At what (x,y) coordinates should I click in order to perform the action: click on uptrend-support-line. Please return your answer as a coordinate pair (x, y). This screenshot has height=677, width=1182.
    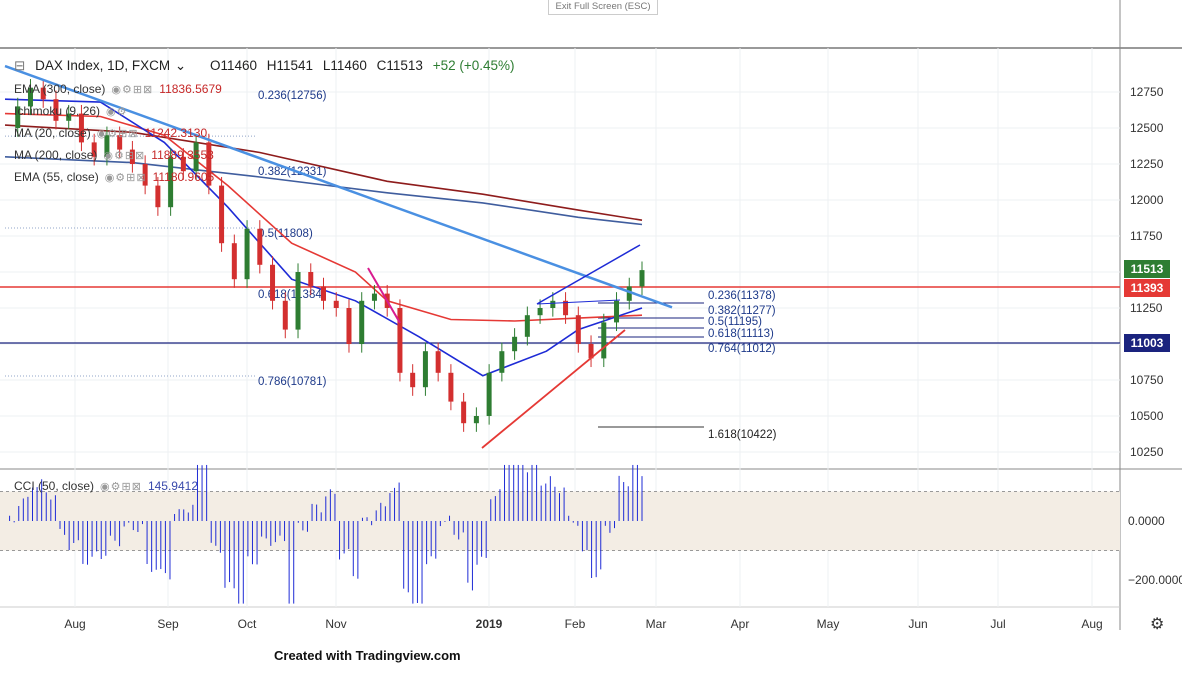
    Looking at the image, I should click on (553, 389).